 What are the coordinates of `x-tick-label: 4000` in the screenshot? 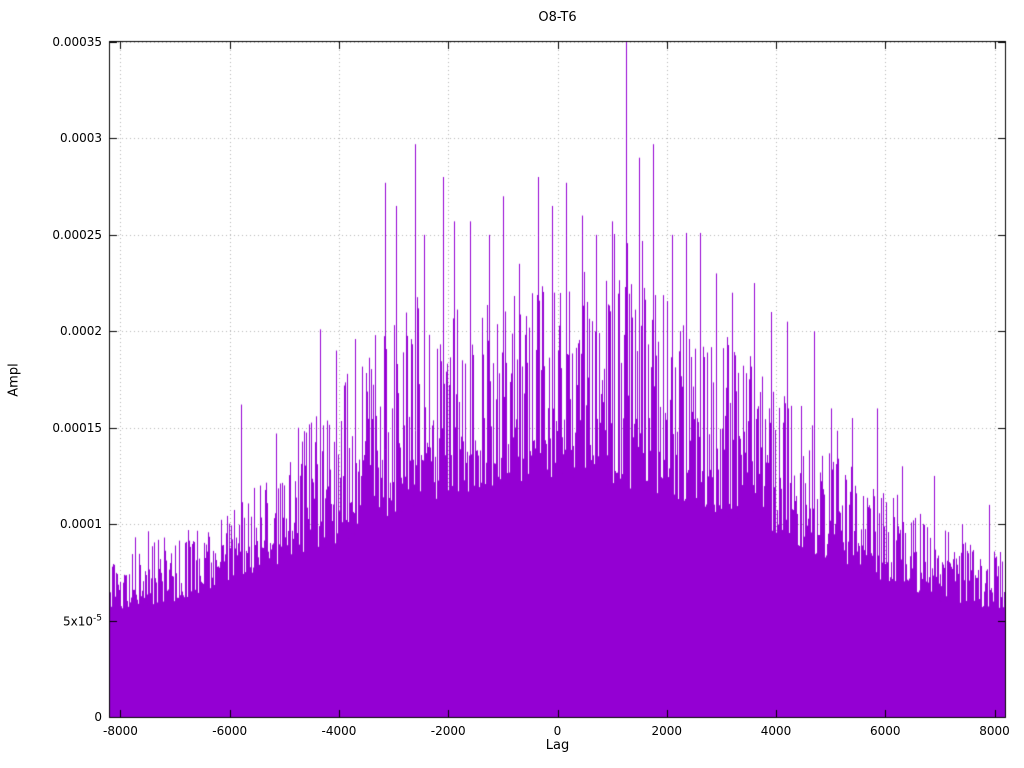 It's located at (776, 731).